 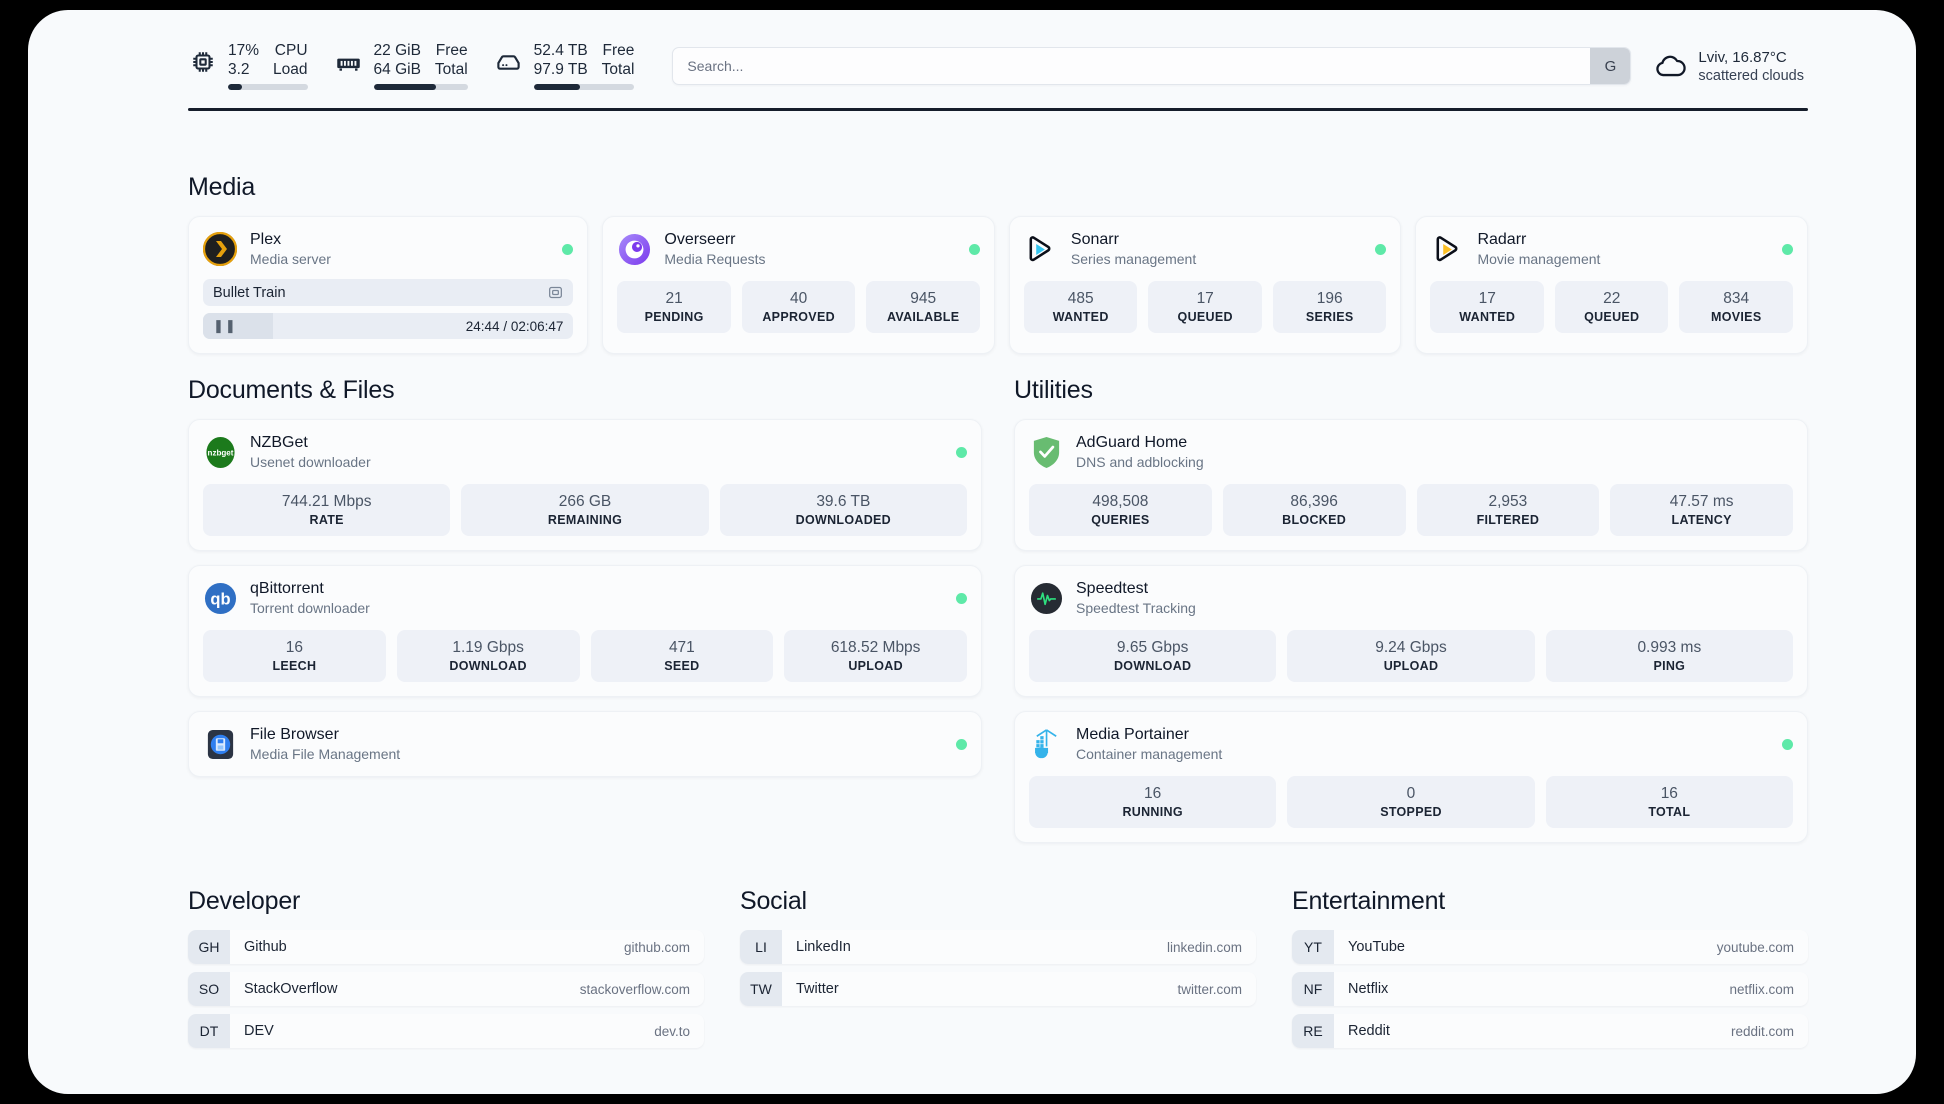 I want to click on bookmark-item-netflix: NF Netflix netflix.com, so click(x=1550, y=989).